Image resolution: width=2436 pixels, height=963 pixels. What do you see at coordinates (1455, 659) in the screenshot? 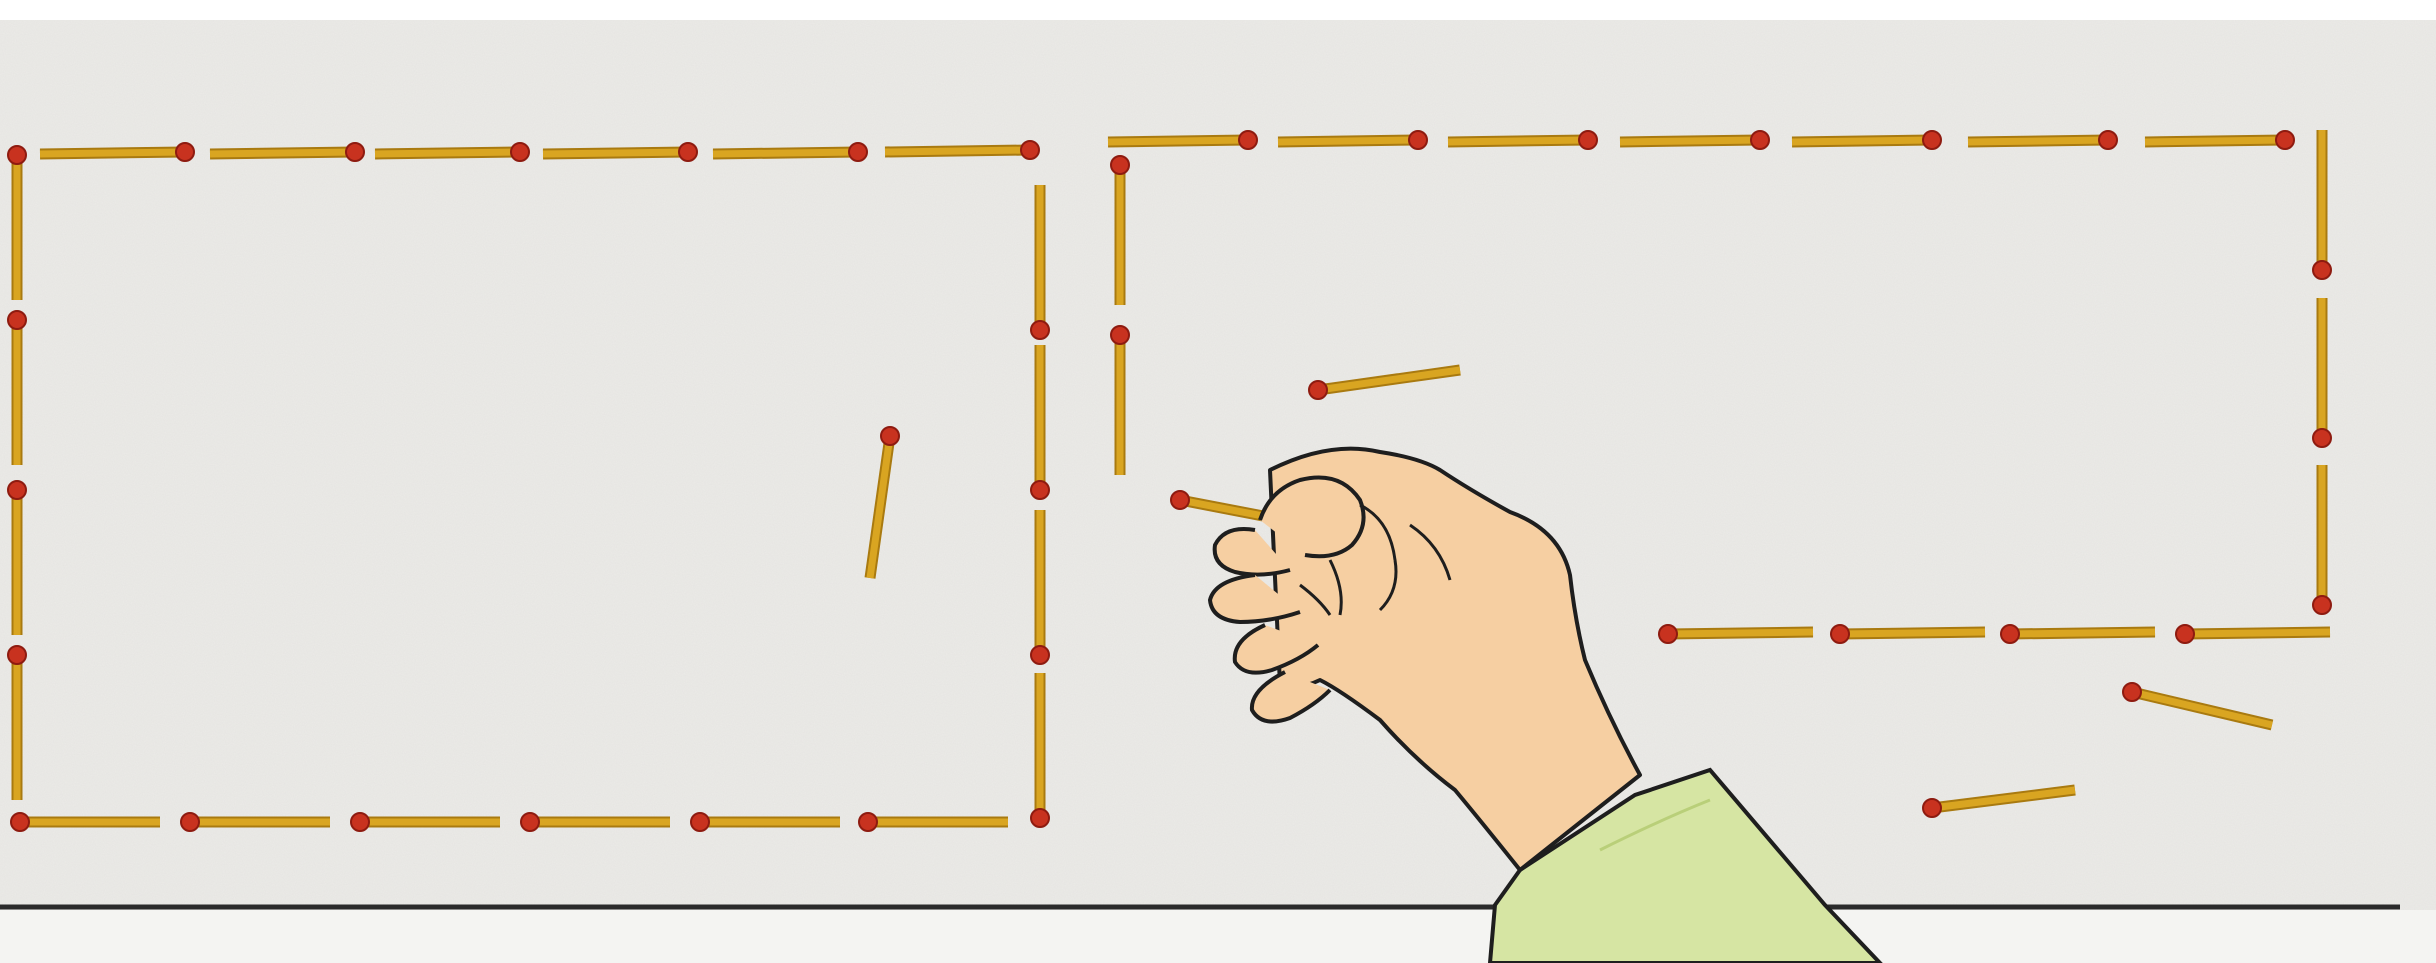
I see `hand-palm` at bounding box center [1455, 659].